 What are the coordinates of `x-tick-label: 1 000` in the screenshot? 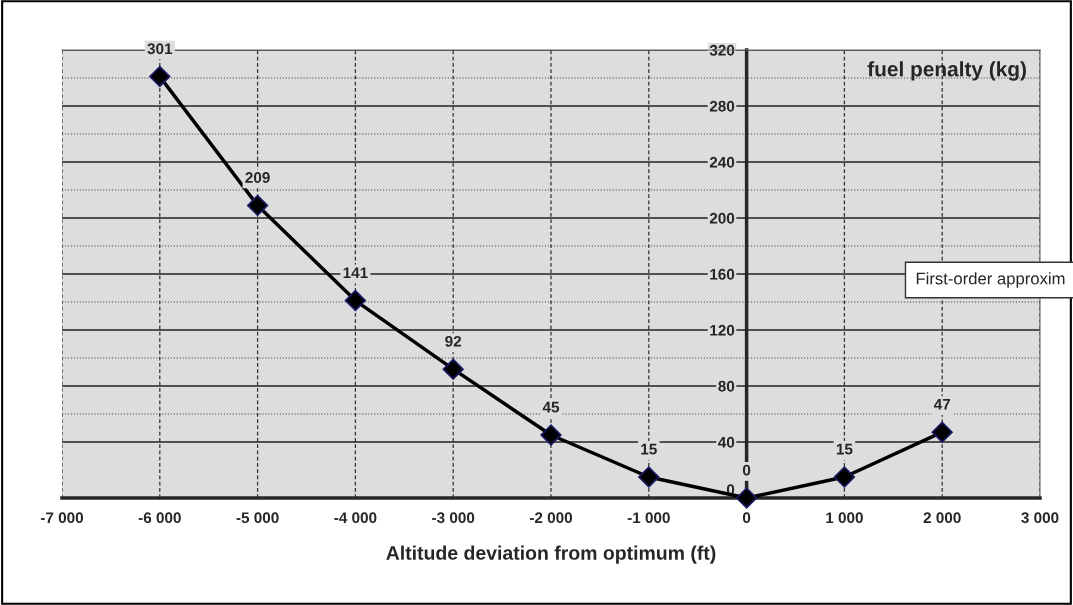 It's located at (844, 518).